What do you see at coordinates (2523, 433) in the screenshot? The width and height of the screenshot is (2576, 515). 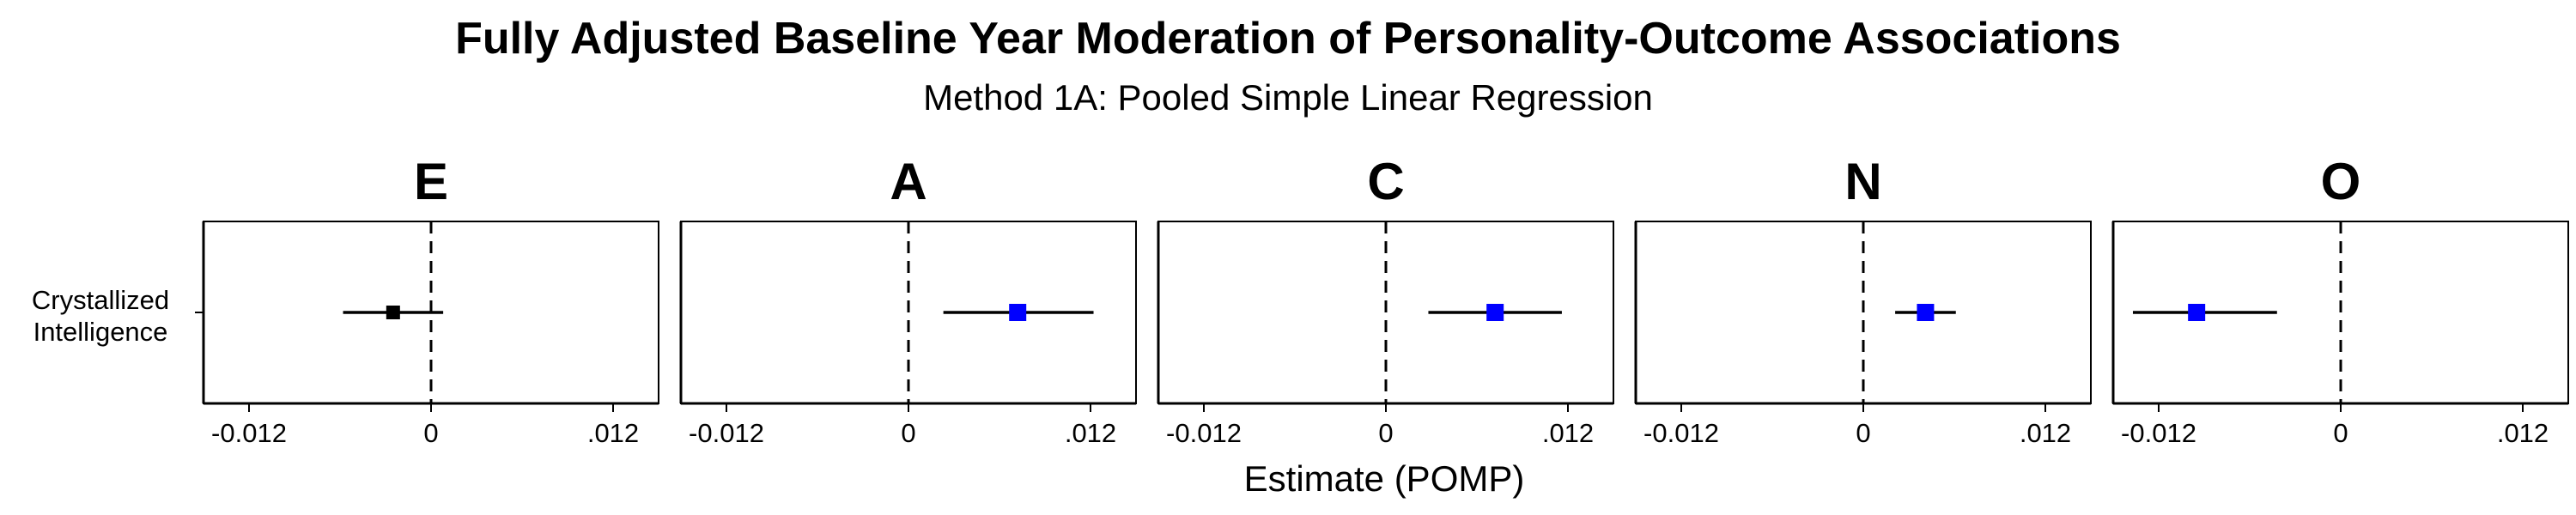 I see `x-tick-label-O-2: .012` at bounding box center [2523, 433].